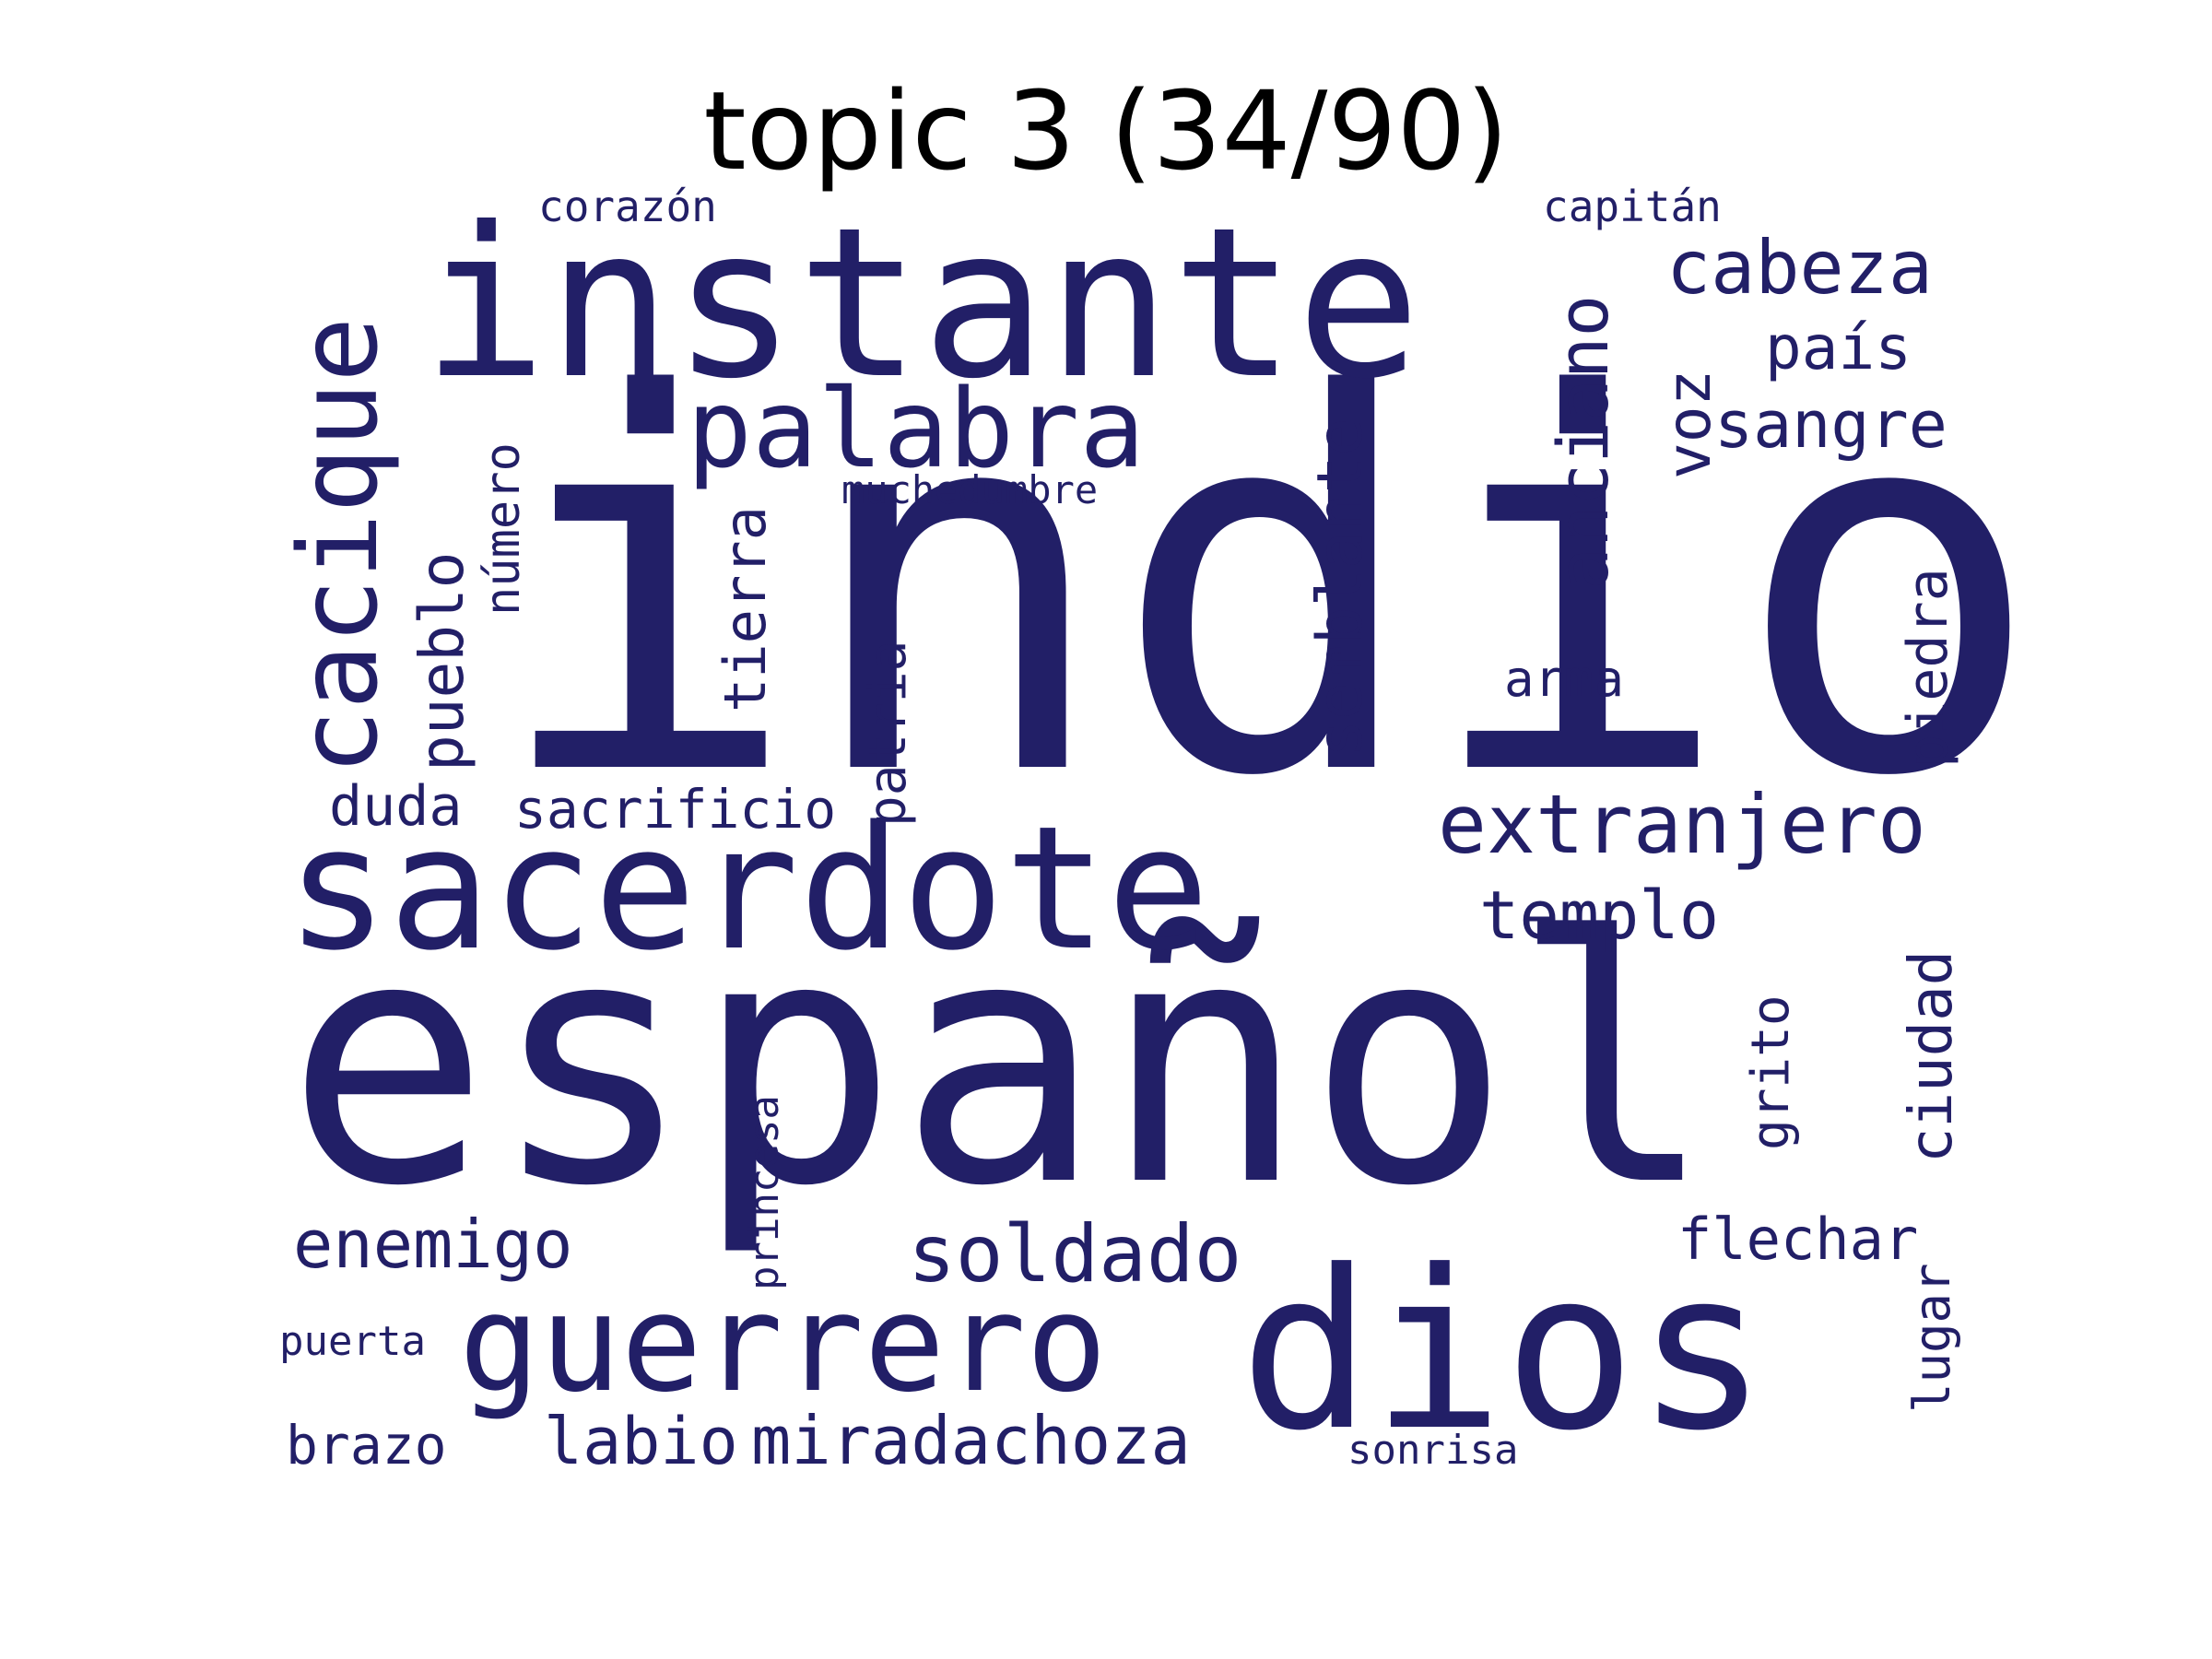 The image size is (2212, 1659). I want to click on chart-title: topic 3 (34/90), so click(1106, 130).